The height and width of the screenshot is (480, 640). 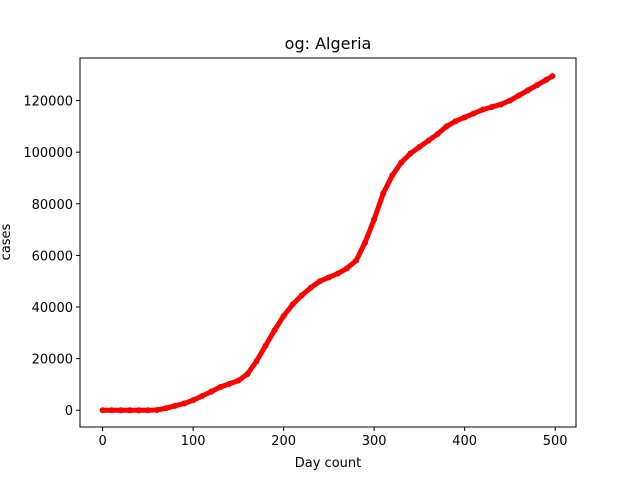 I want to click on x-axis-label: Day count, so click(x=328, y=463).